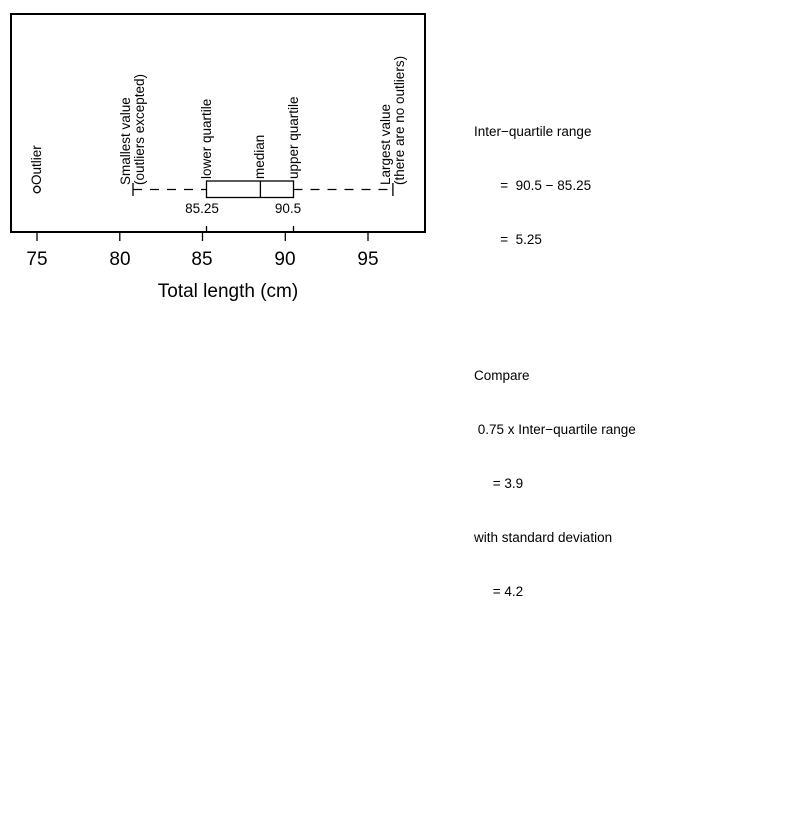 This screenshot has width=787, height=836. Describe the element at coordinates (36, 165) in the screenshot. I see `outlier-label: Outlier` at that location.